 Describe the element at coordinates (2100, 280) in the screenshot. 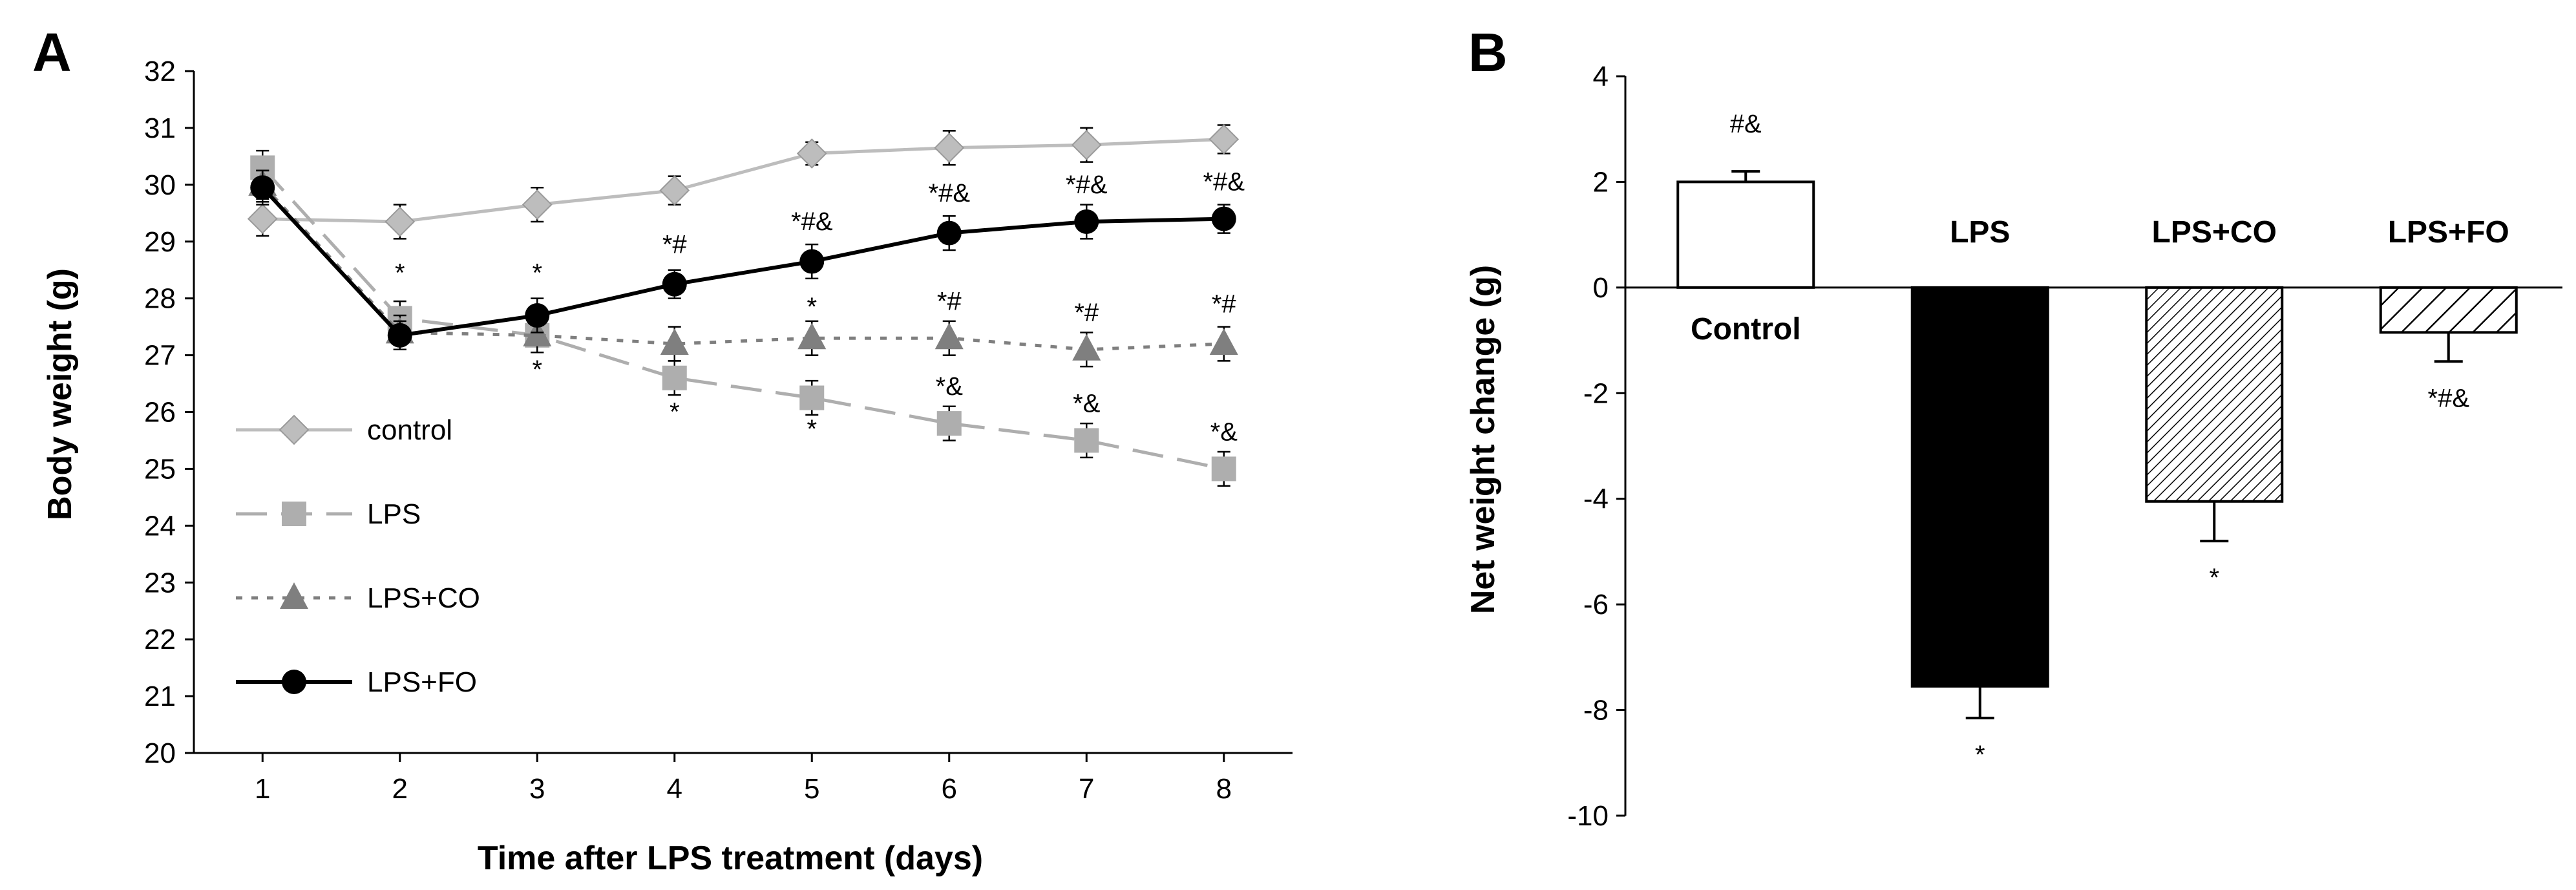

I see `panel-b-category-labels: Control LPS LPS+CO LPS+FO` at that location.